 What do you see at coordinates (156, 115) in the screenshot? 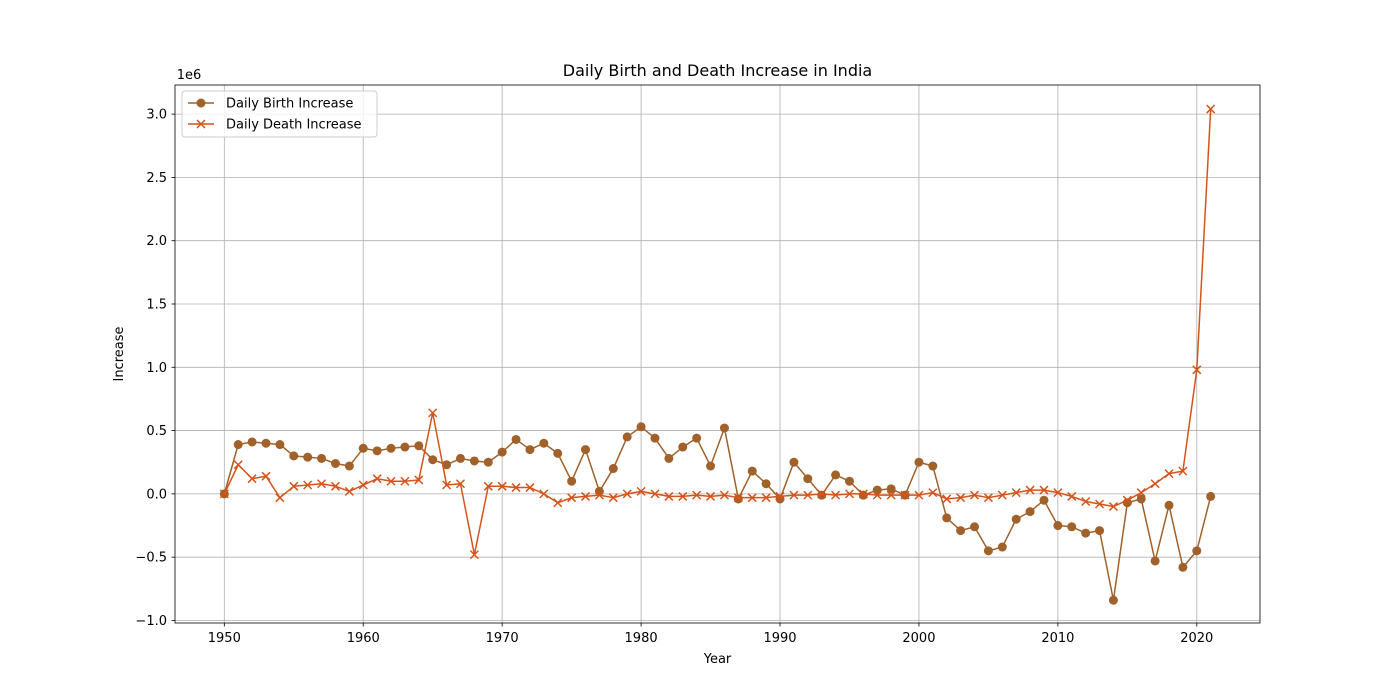
I see `y-tick-label: 3.0` at bounding box center [156, 115].